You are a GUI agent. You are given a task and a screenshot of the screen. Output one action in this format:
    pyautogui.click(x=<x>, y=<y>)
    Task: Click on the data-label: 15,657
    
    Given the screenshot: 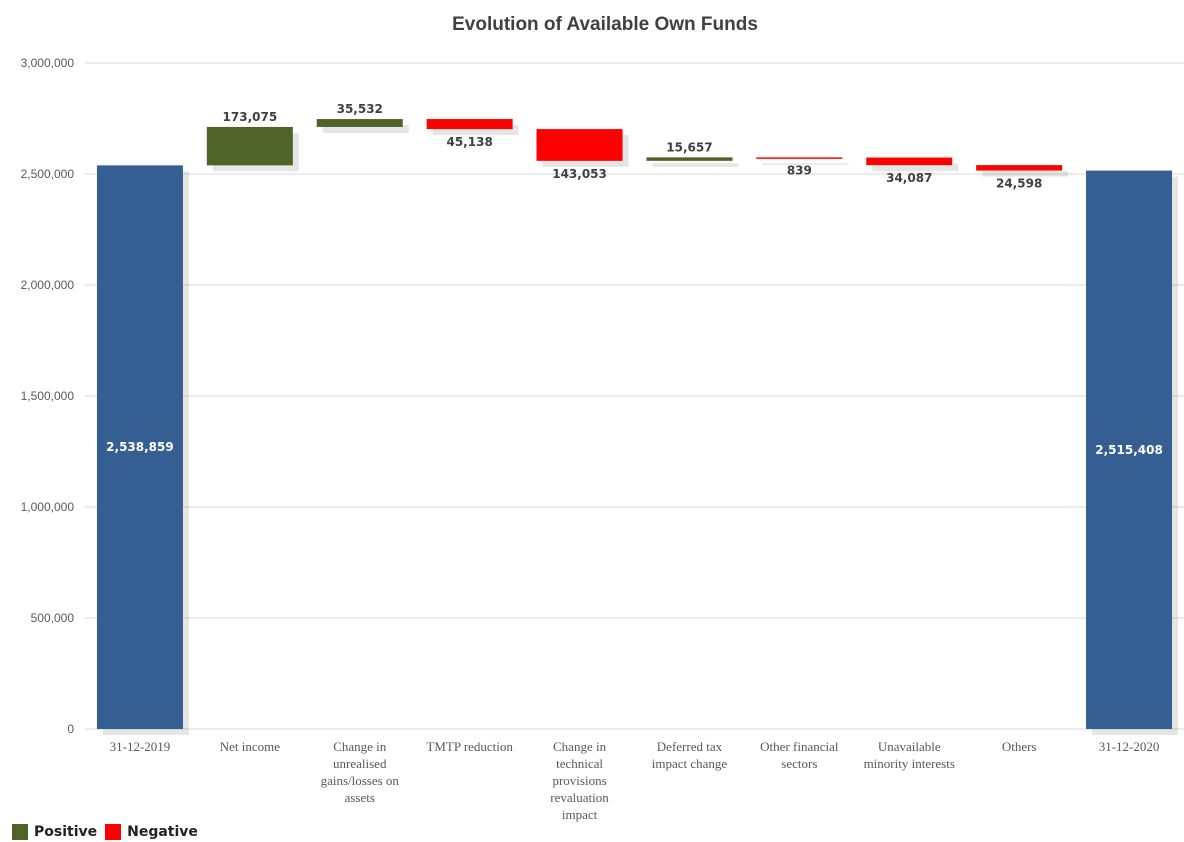 What is the action you would take?
    pyautogui.click(x=689, y=147)
    